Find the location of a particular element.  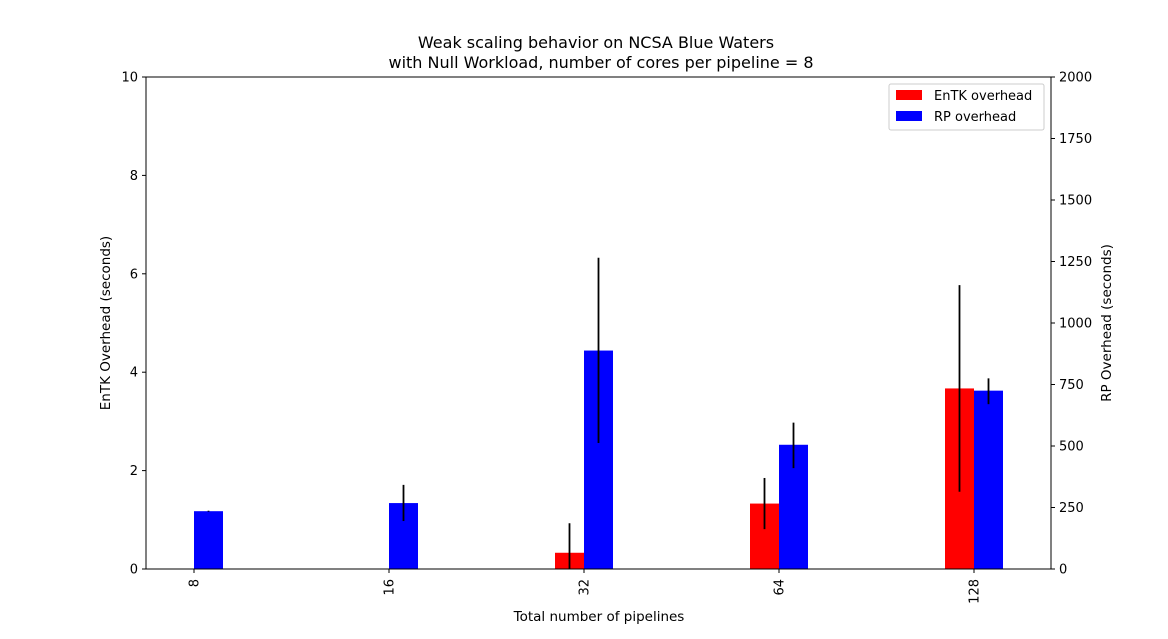

right-y-tick-label: 1750 is located at coordinates (1075, 139).